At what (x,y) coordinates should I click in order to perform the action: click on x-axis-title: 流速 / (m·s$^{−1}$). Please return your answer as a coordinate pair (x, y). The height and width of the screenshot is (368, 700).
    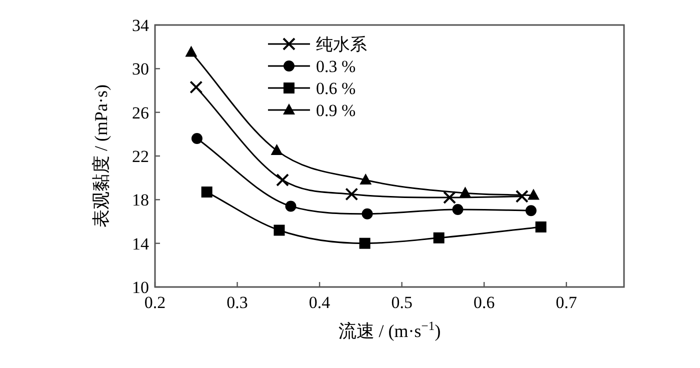
    Looking at the image, I should click on (389, 330).